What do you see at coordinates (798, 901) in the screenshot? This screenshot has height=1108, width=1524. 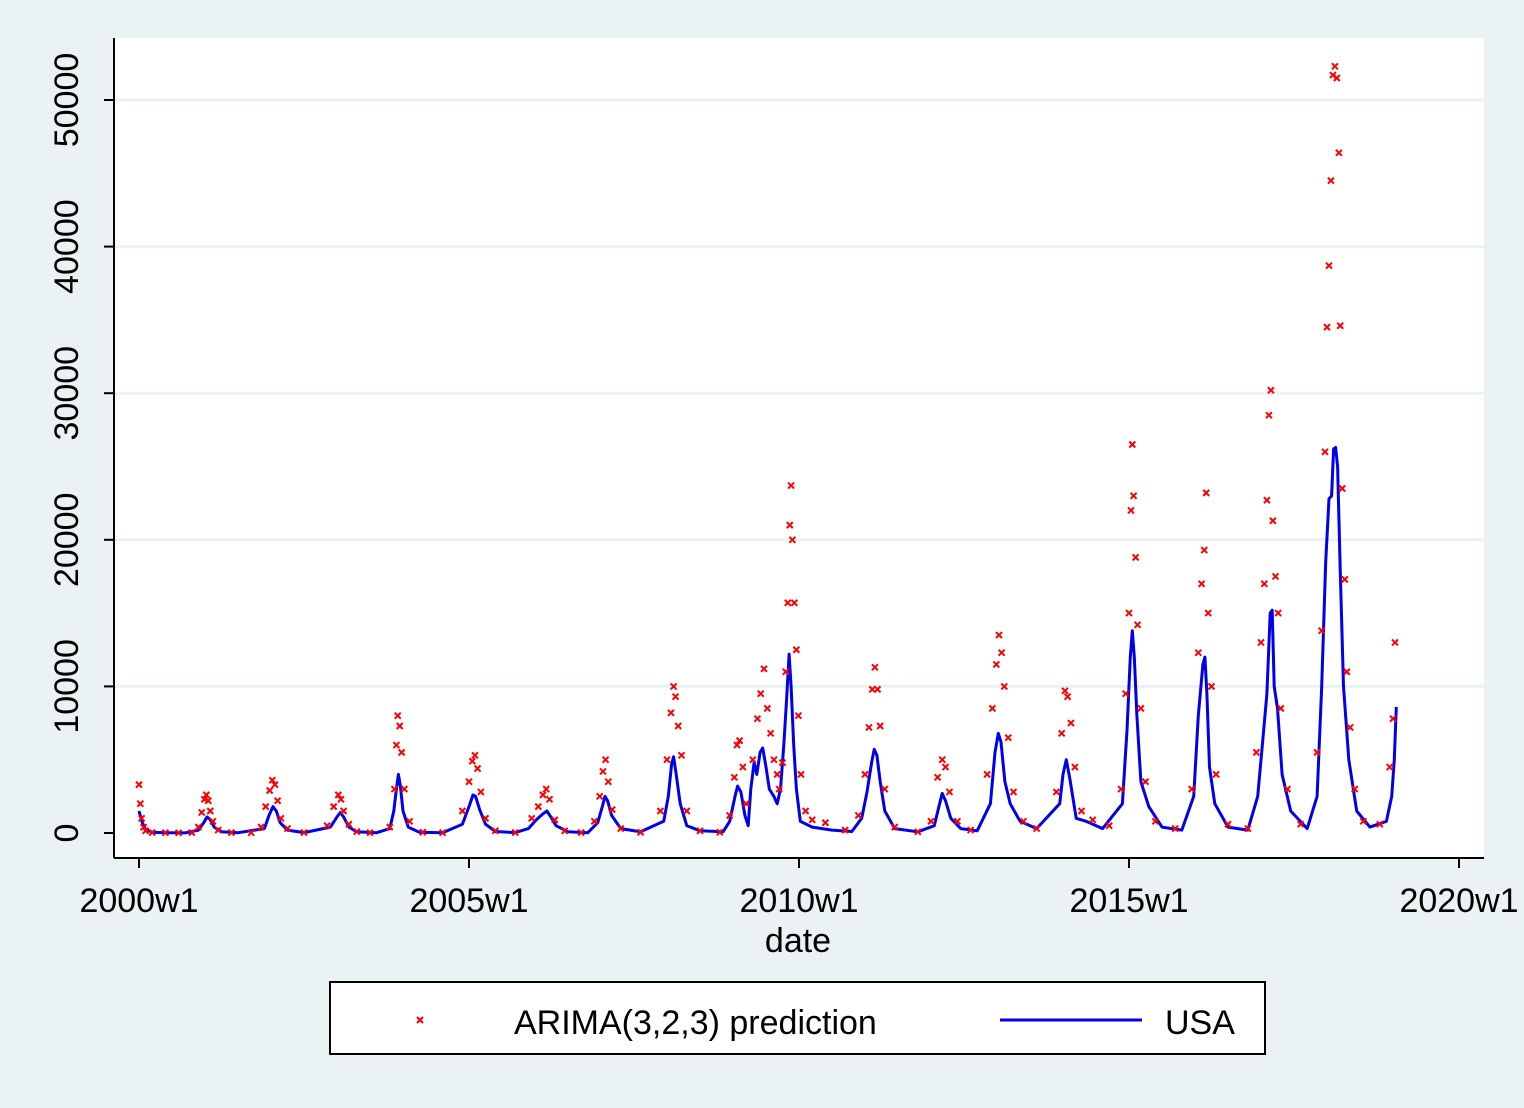 I see `x-tick-label: 2010w1` at bounding box center [798, 901].